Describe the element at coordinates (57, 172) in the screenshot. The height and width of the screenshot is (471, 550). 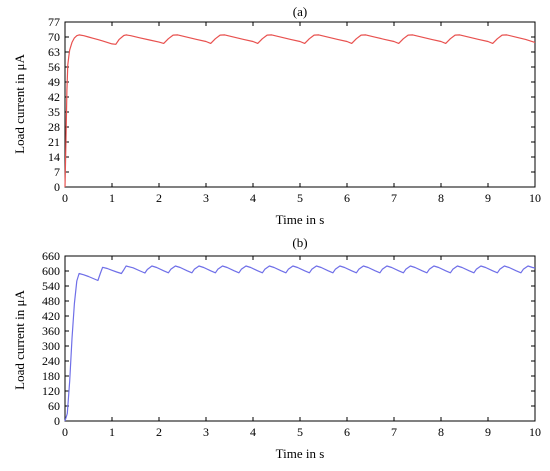
I see `y-tick-label: 7` at that location.